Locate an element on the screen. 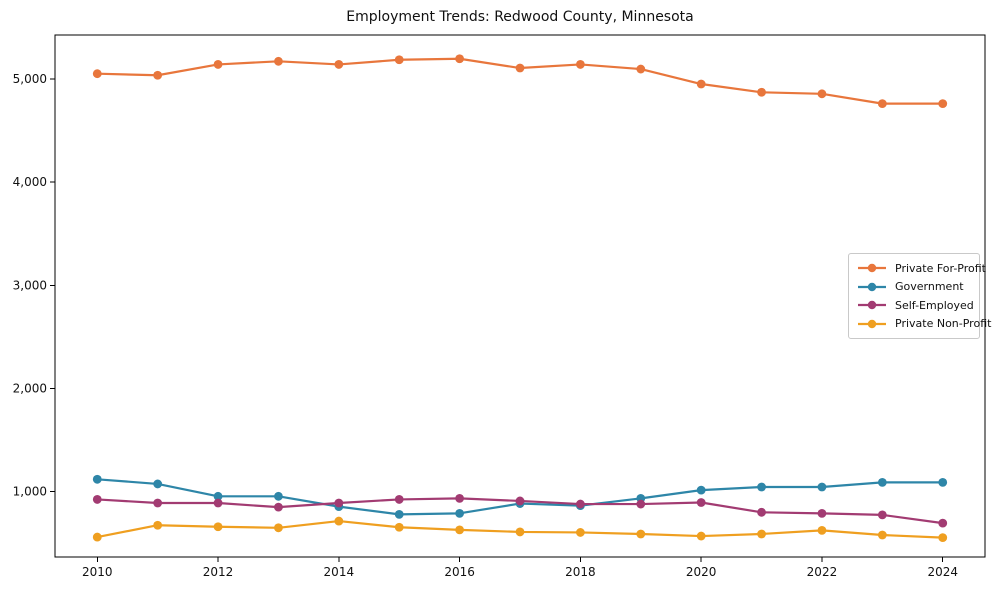 The image size is (1000, 600). legend-item-government: Government is located at coordinates (914, 287).